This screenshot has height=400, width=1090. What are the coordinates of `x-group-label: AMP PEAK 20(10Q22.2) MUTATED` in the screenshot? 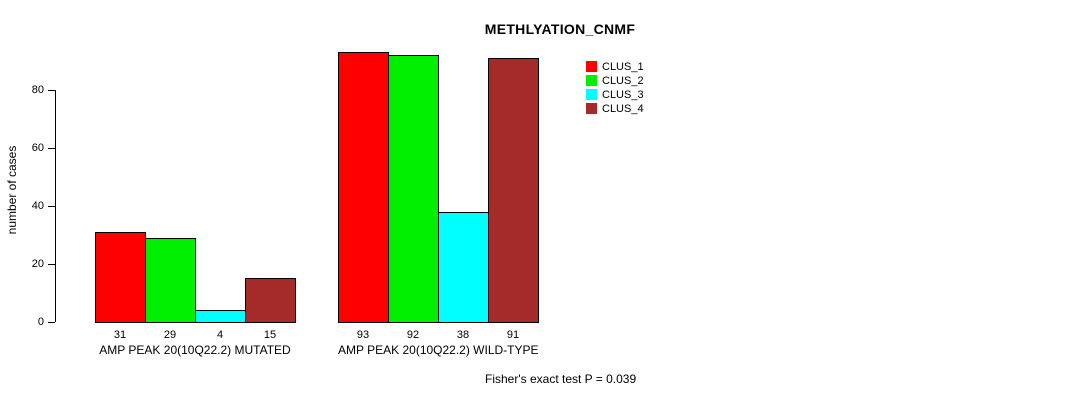 It's located at (195, 350).